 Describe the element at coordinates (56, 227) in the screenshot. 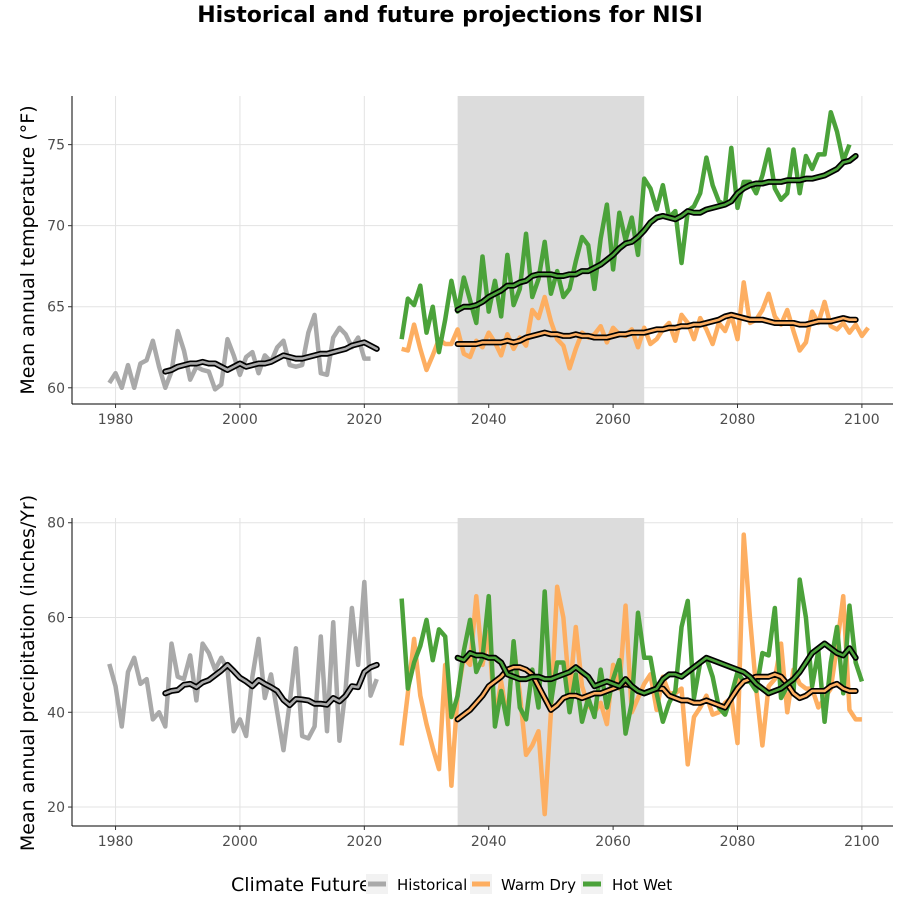

I see `y-tick-label: 70` at that location.